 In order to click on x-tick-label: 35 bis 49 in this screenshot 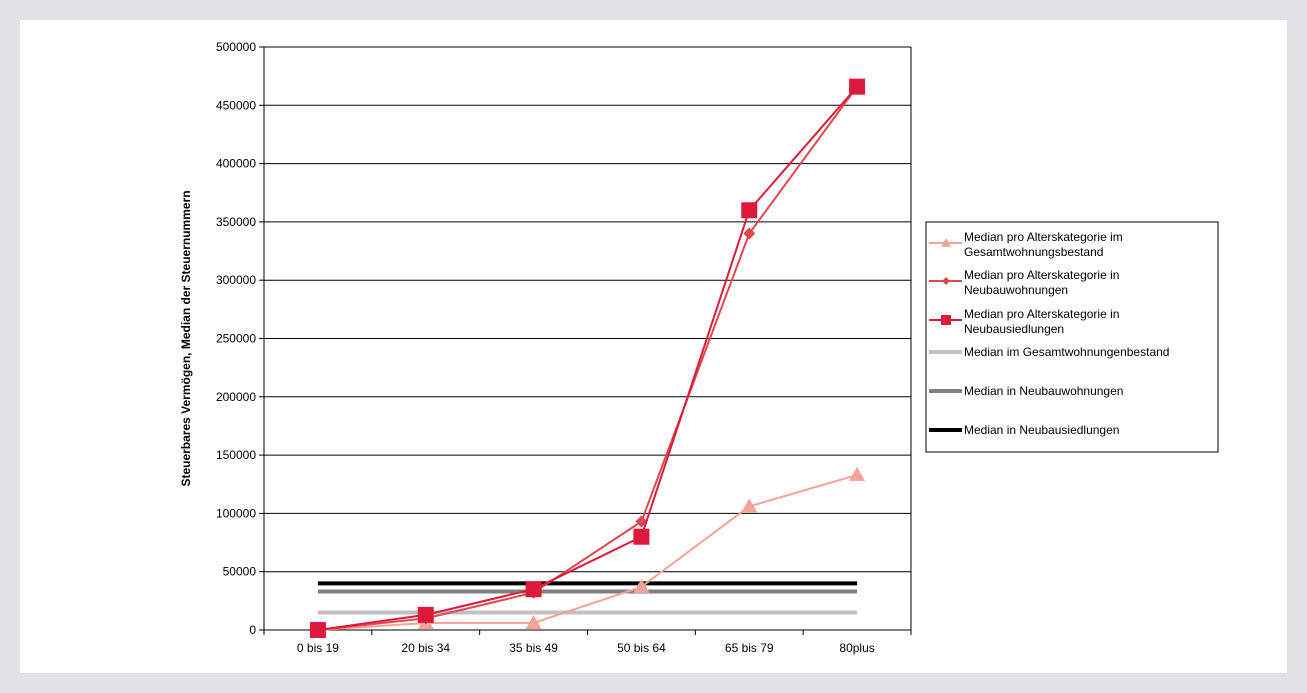, I will do `click(533, 648)`.